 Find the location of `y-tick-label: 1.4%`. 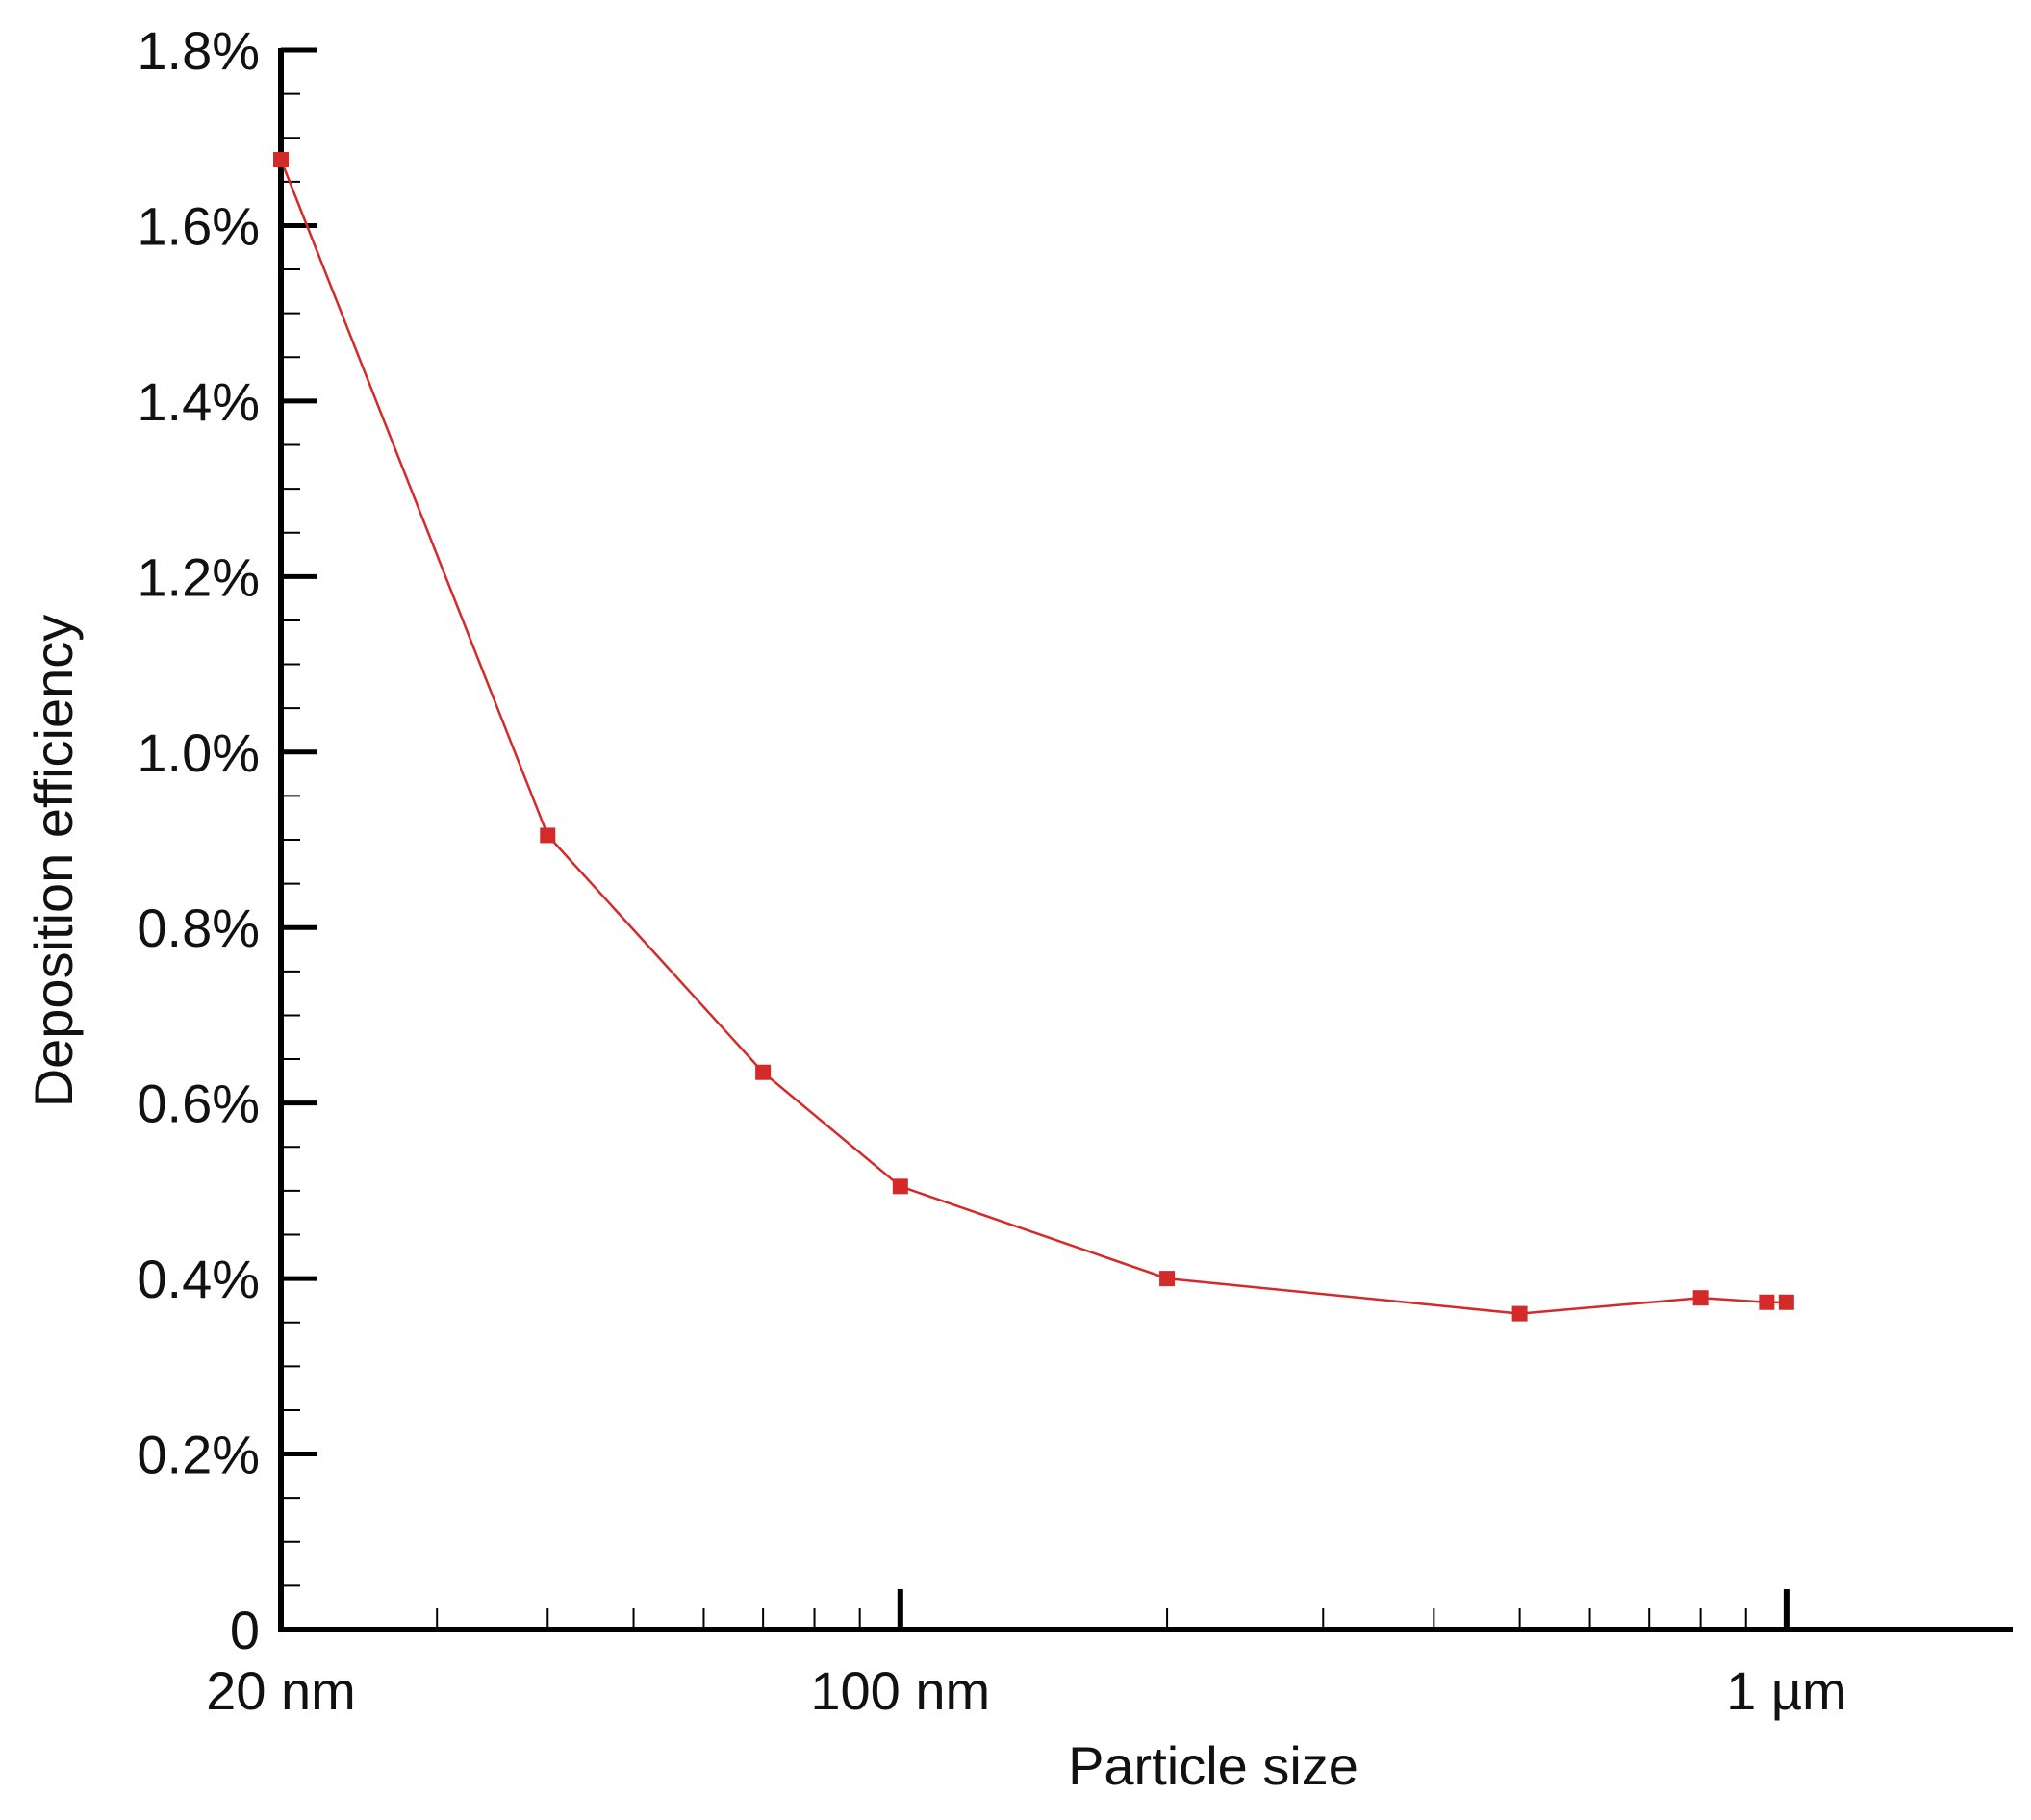

y-tick-label: 1.4% is located at coordinates (198, 402).